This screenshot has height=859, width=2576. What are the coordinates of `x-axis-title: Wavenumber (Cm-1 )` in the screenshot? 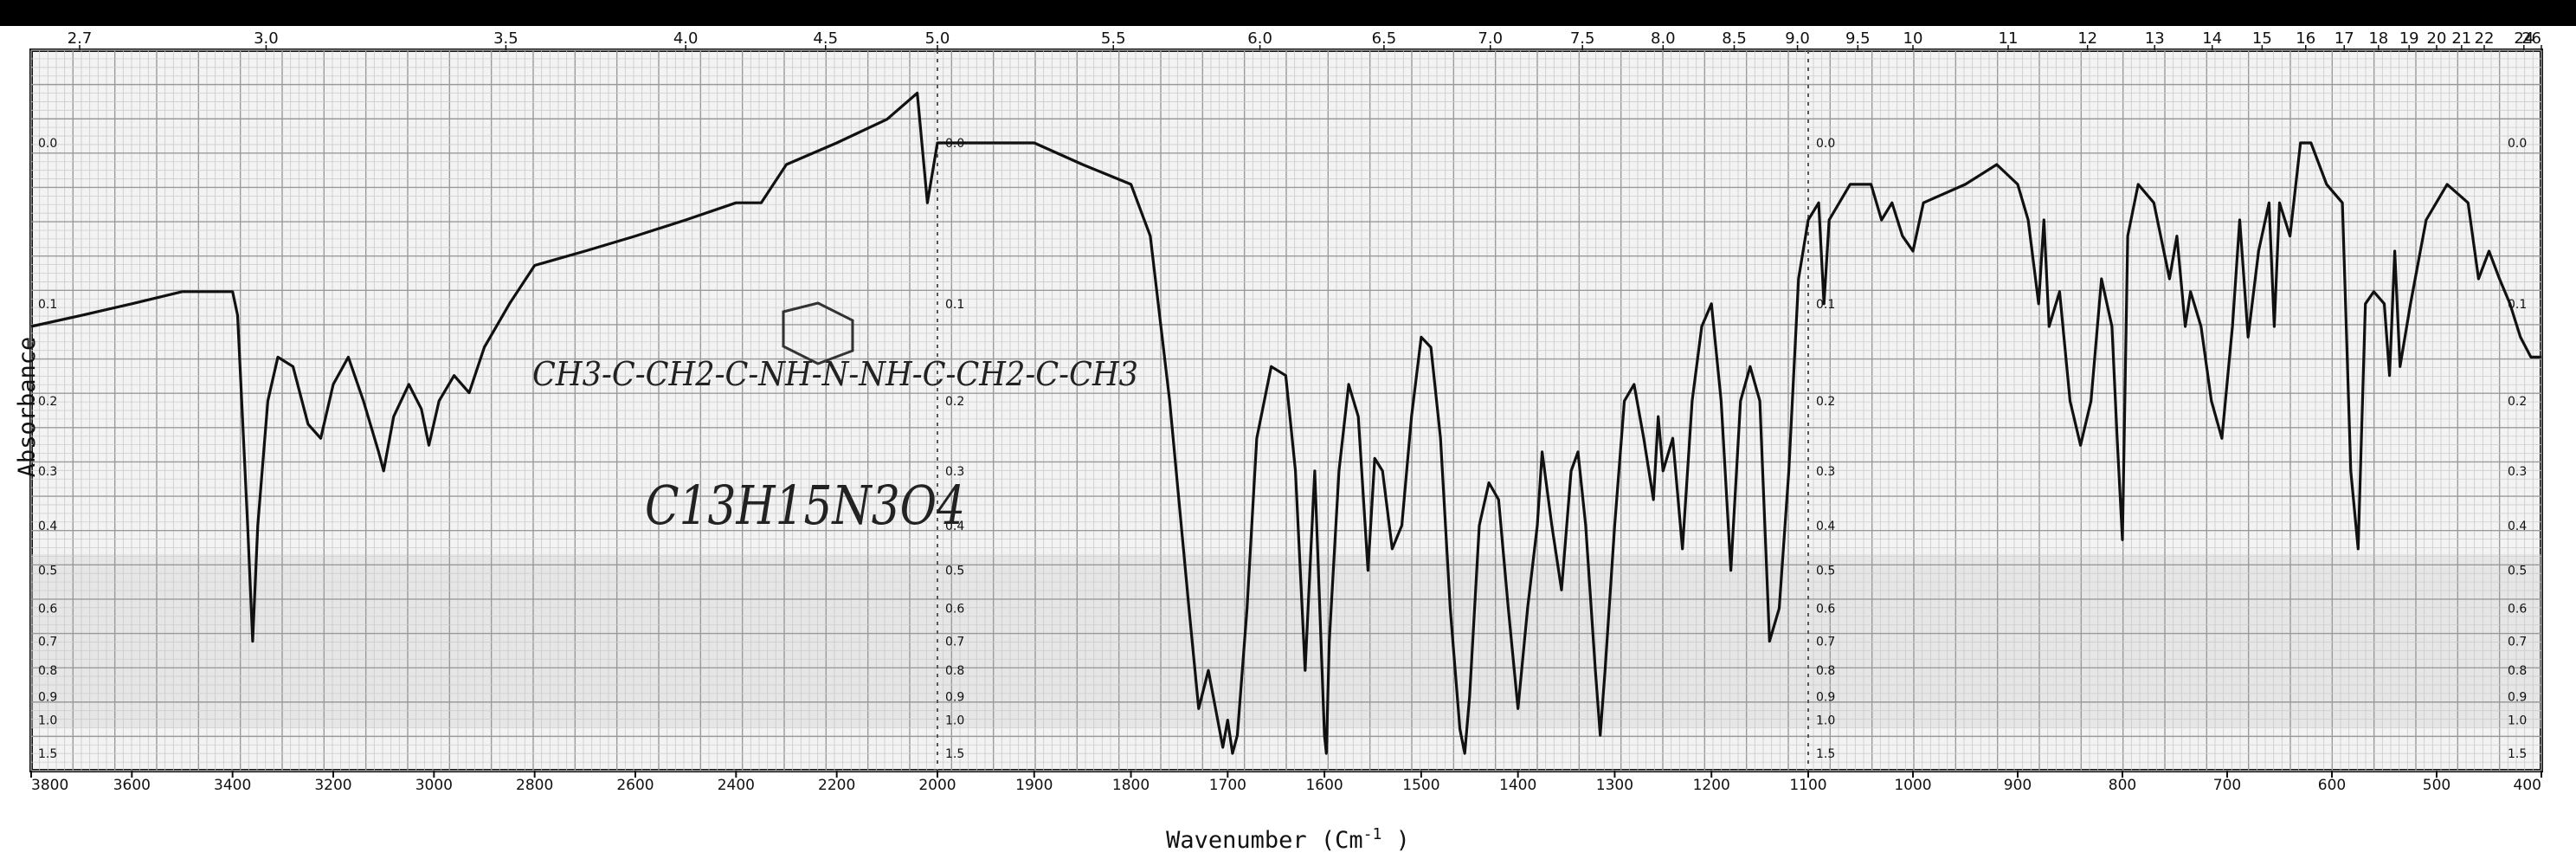 It's located at (1288, 840).